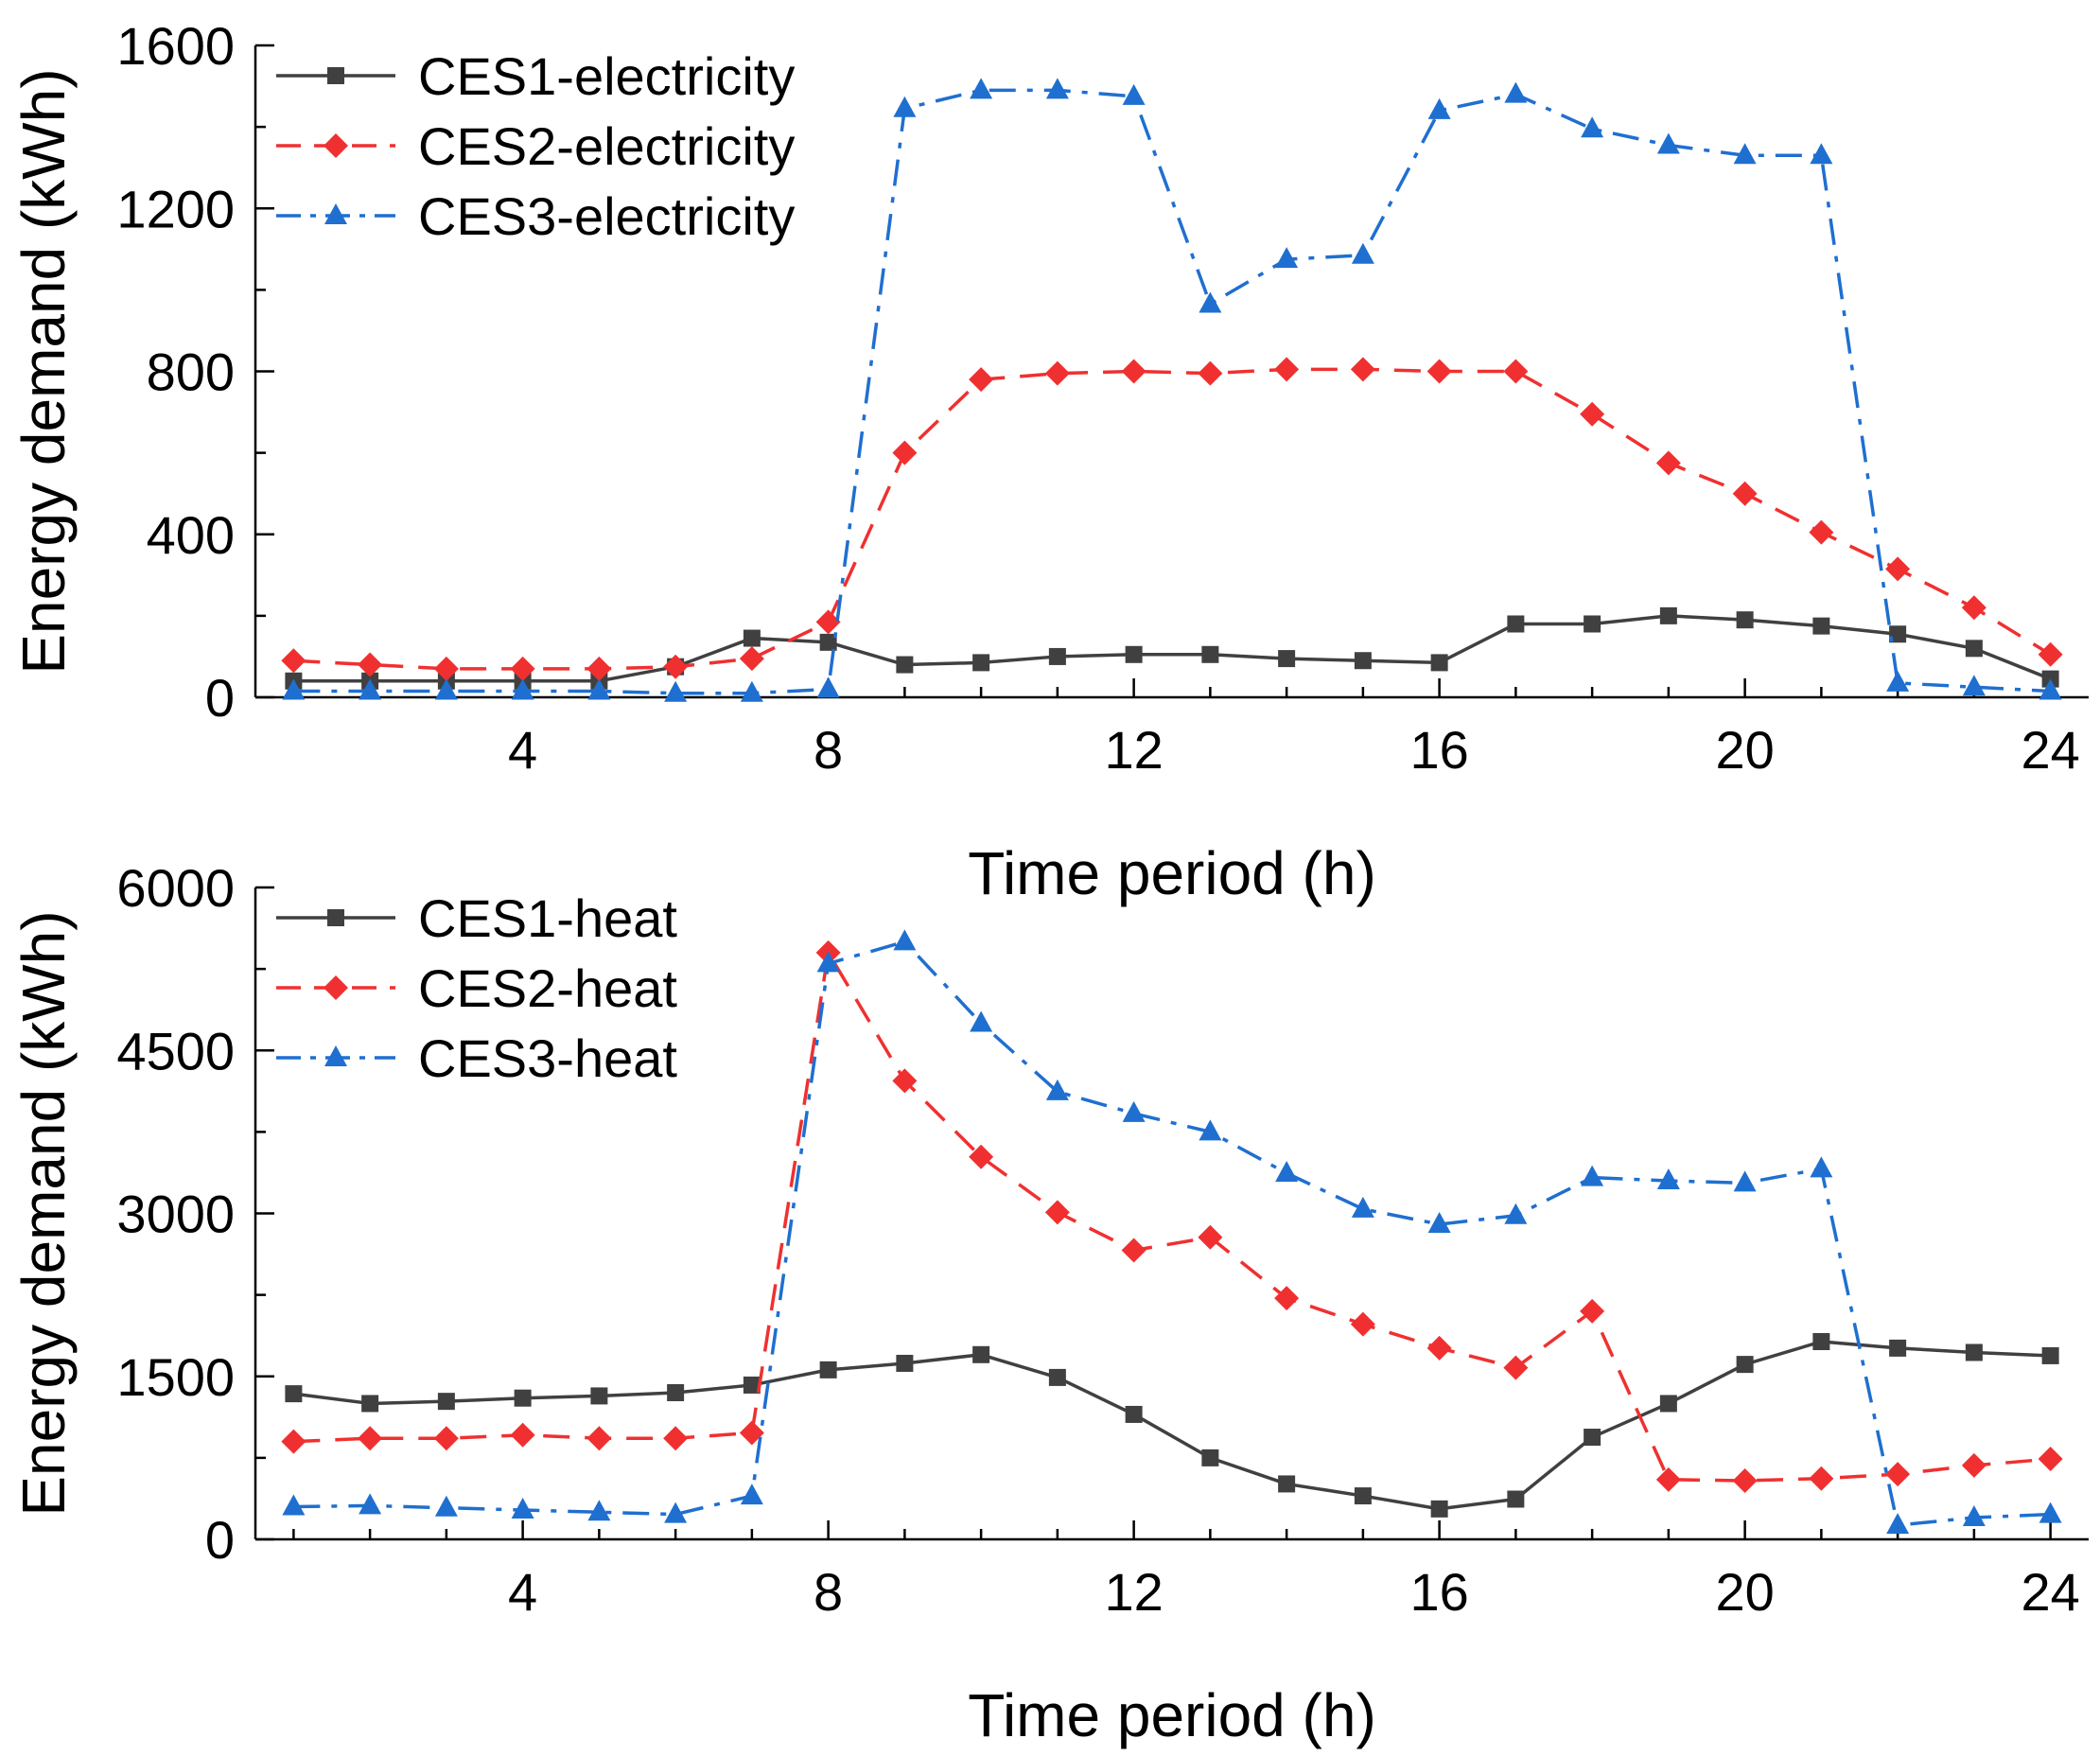 The height and width of the screenshot is (1756, 2100). What do you see at coordinates (606, 146) in the screenshot?
I see `legend-label: CES2-electricity` at bounding box center [606, 146].